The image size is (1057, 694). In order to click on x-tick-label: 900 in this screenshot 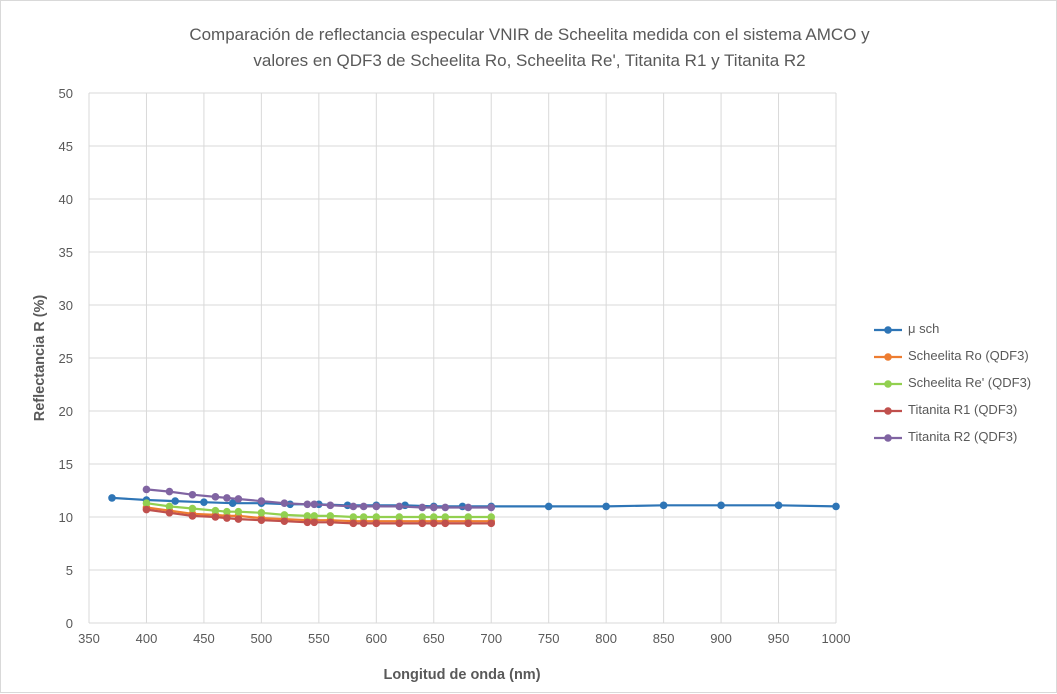, I will do `click(721, 638)`.